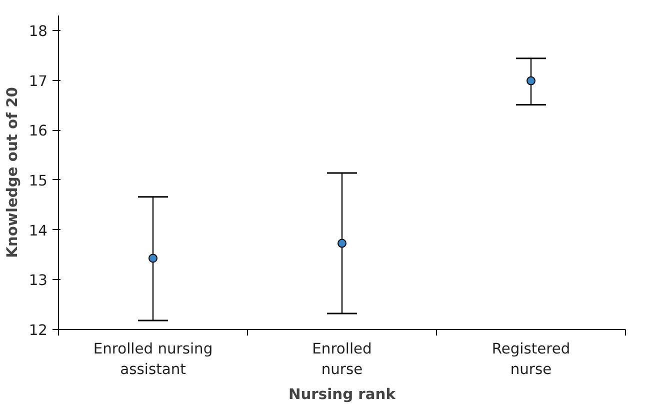  Describe the element at coordinates (153, 359) in the screenshot. I see `x-tick-label: Enrolled nursing assistant` at that location.